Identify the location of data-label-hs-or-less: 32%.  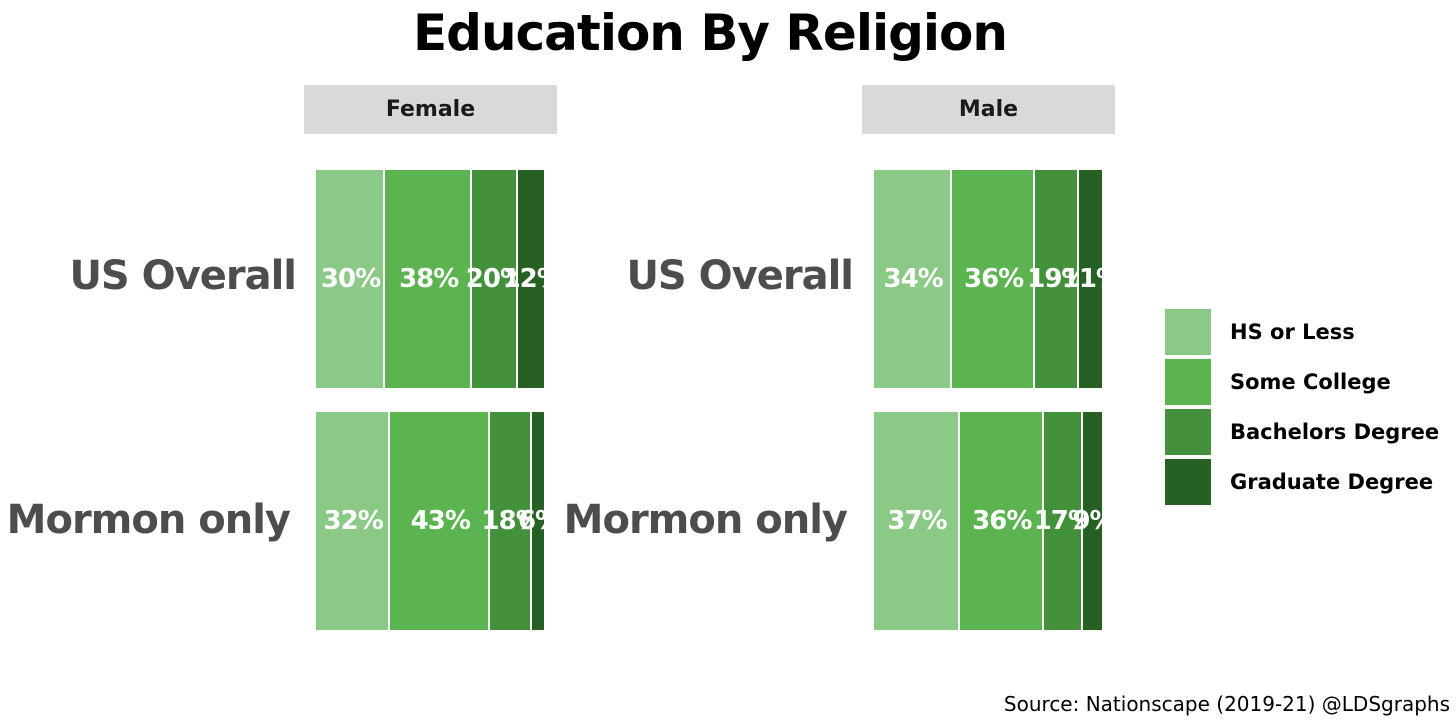
(353, 521).